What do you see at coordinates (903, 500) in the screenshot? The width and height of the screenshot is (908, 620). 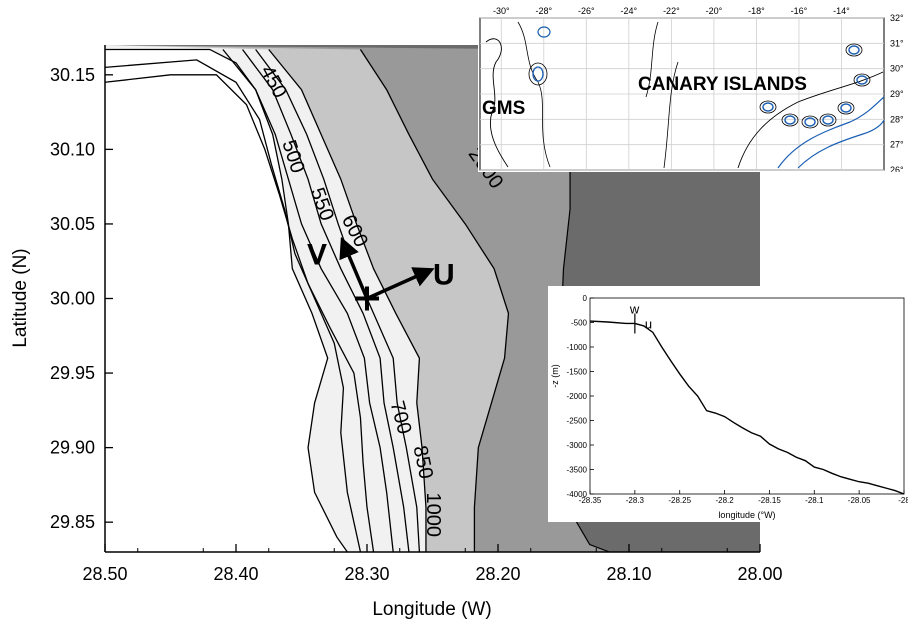 I see `profile-x-tick-label: -28` at bounding box center [903, 500].